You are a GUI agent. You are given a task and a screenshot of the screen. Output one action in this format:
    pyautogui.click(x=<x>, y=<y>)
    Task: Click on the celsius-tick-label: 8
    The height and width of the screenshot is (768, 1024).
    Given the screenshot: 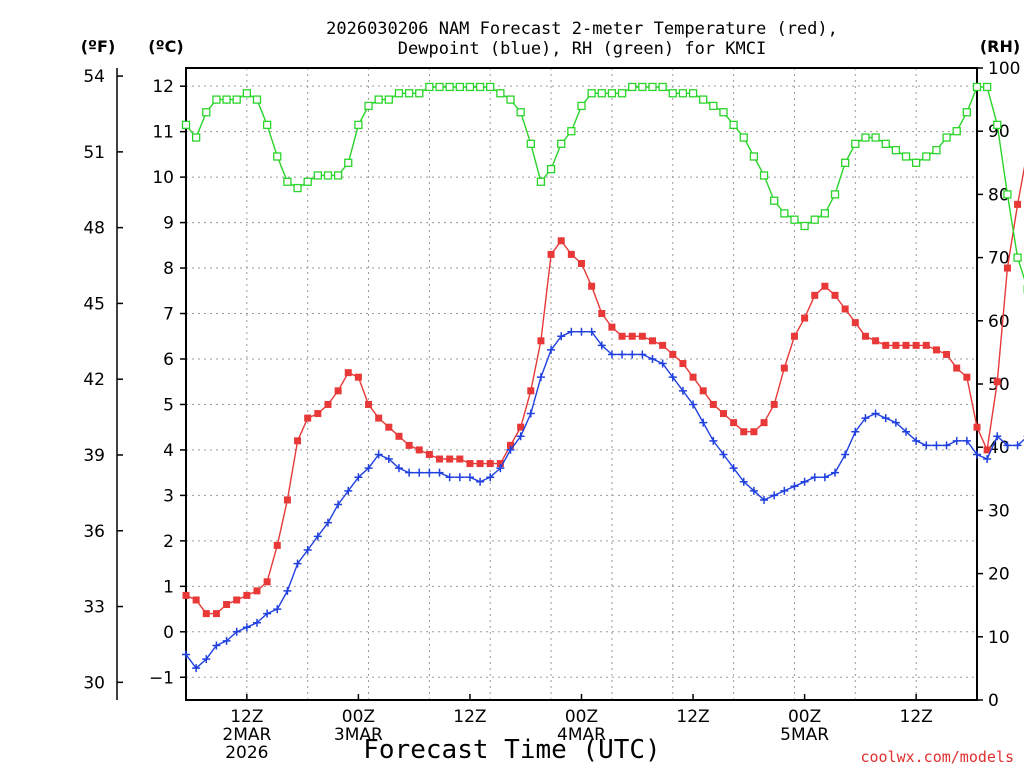 What is the action you would take?
    pyautogui.click(x=168, y=269)
    